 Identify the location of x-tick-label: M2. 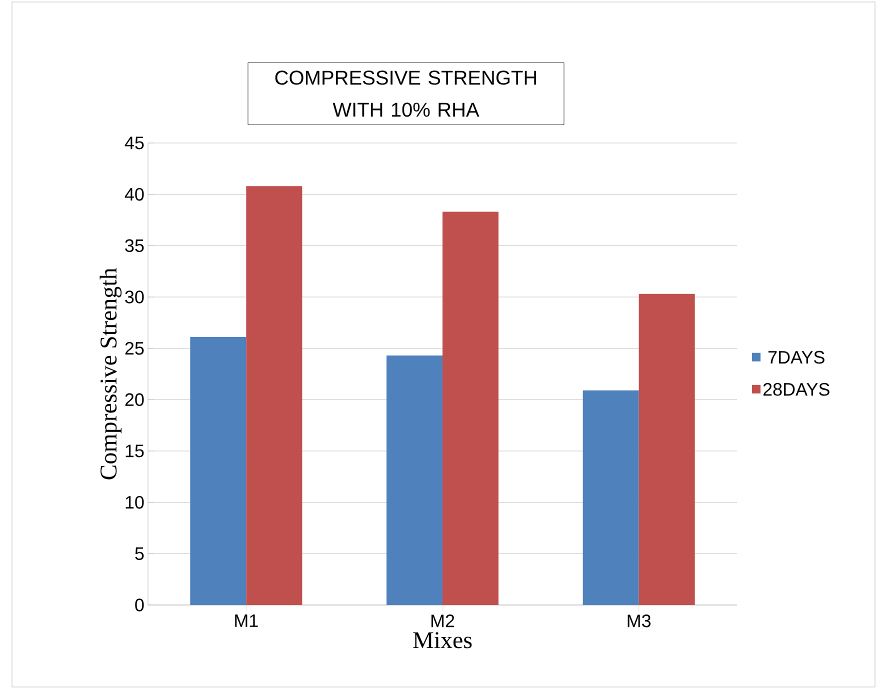
(442, 621).